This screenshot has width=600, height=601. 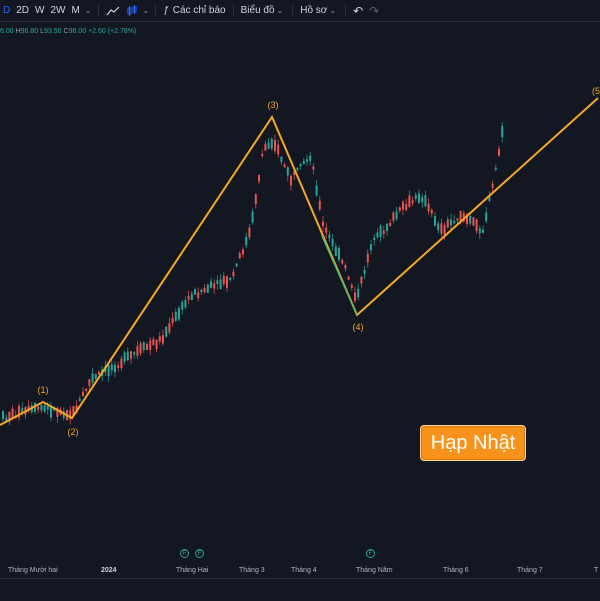 What do you see at coordinates (339, 275) in the screenshot?
I see `wave-4-segment` at bounding box center [339, 275].